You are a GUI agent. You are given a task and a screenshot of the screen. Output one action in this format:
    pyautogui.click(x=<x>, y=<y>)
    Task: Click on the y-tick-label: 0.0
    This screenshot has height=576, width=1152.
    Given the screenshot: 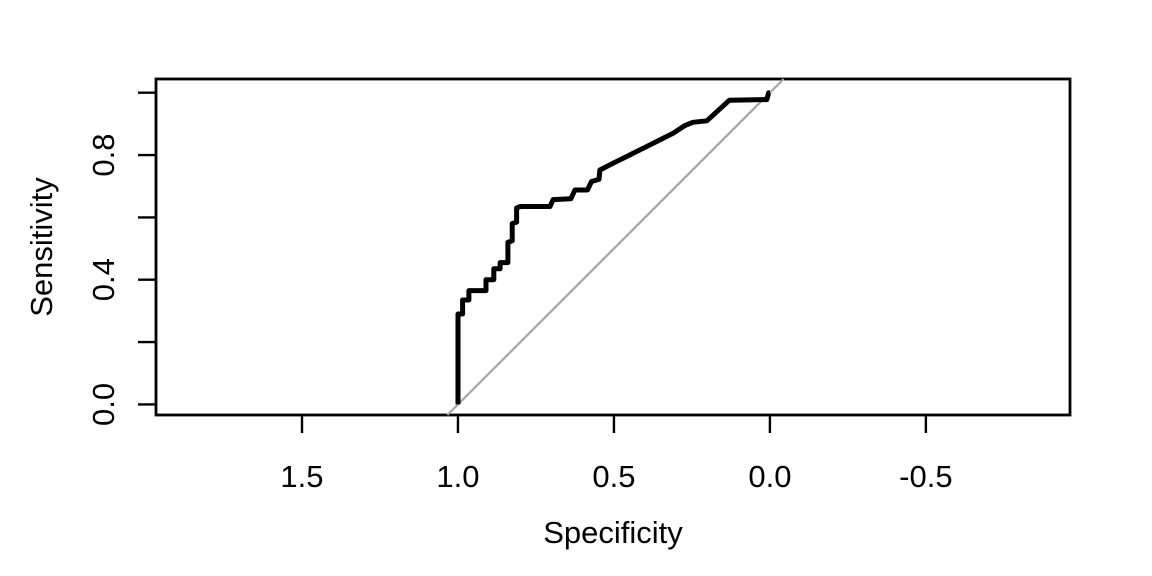 What is the action you would take?
    pyautogui.click(x=103, y=404)
    